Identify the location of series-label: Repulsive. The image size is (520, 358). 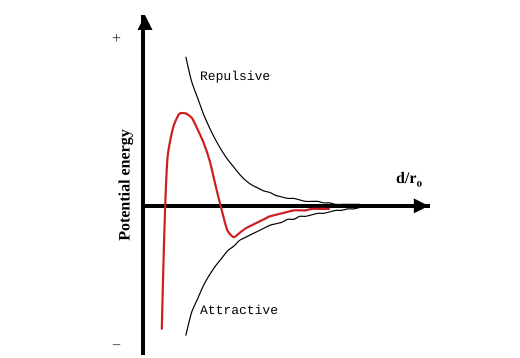
(235, 76).